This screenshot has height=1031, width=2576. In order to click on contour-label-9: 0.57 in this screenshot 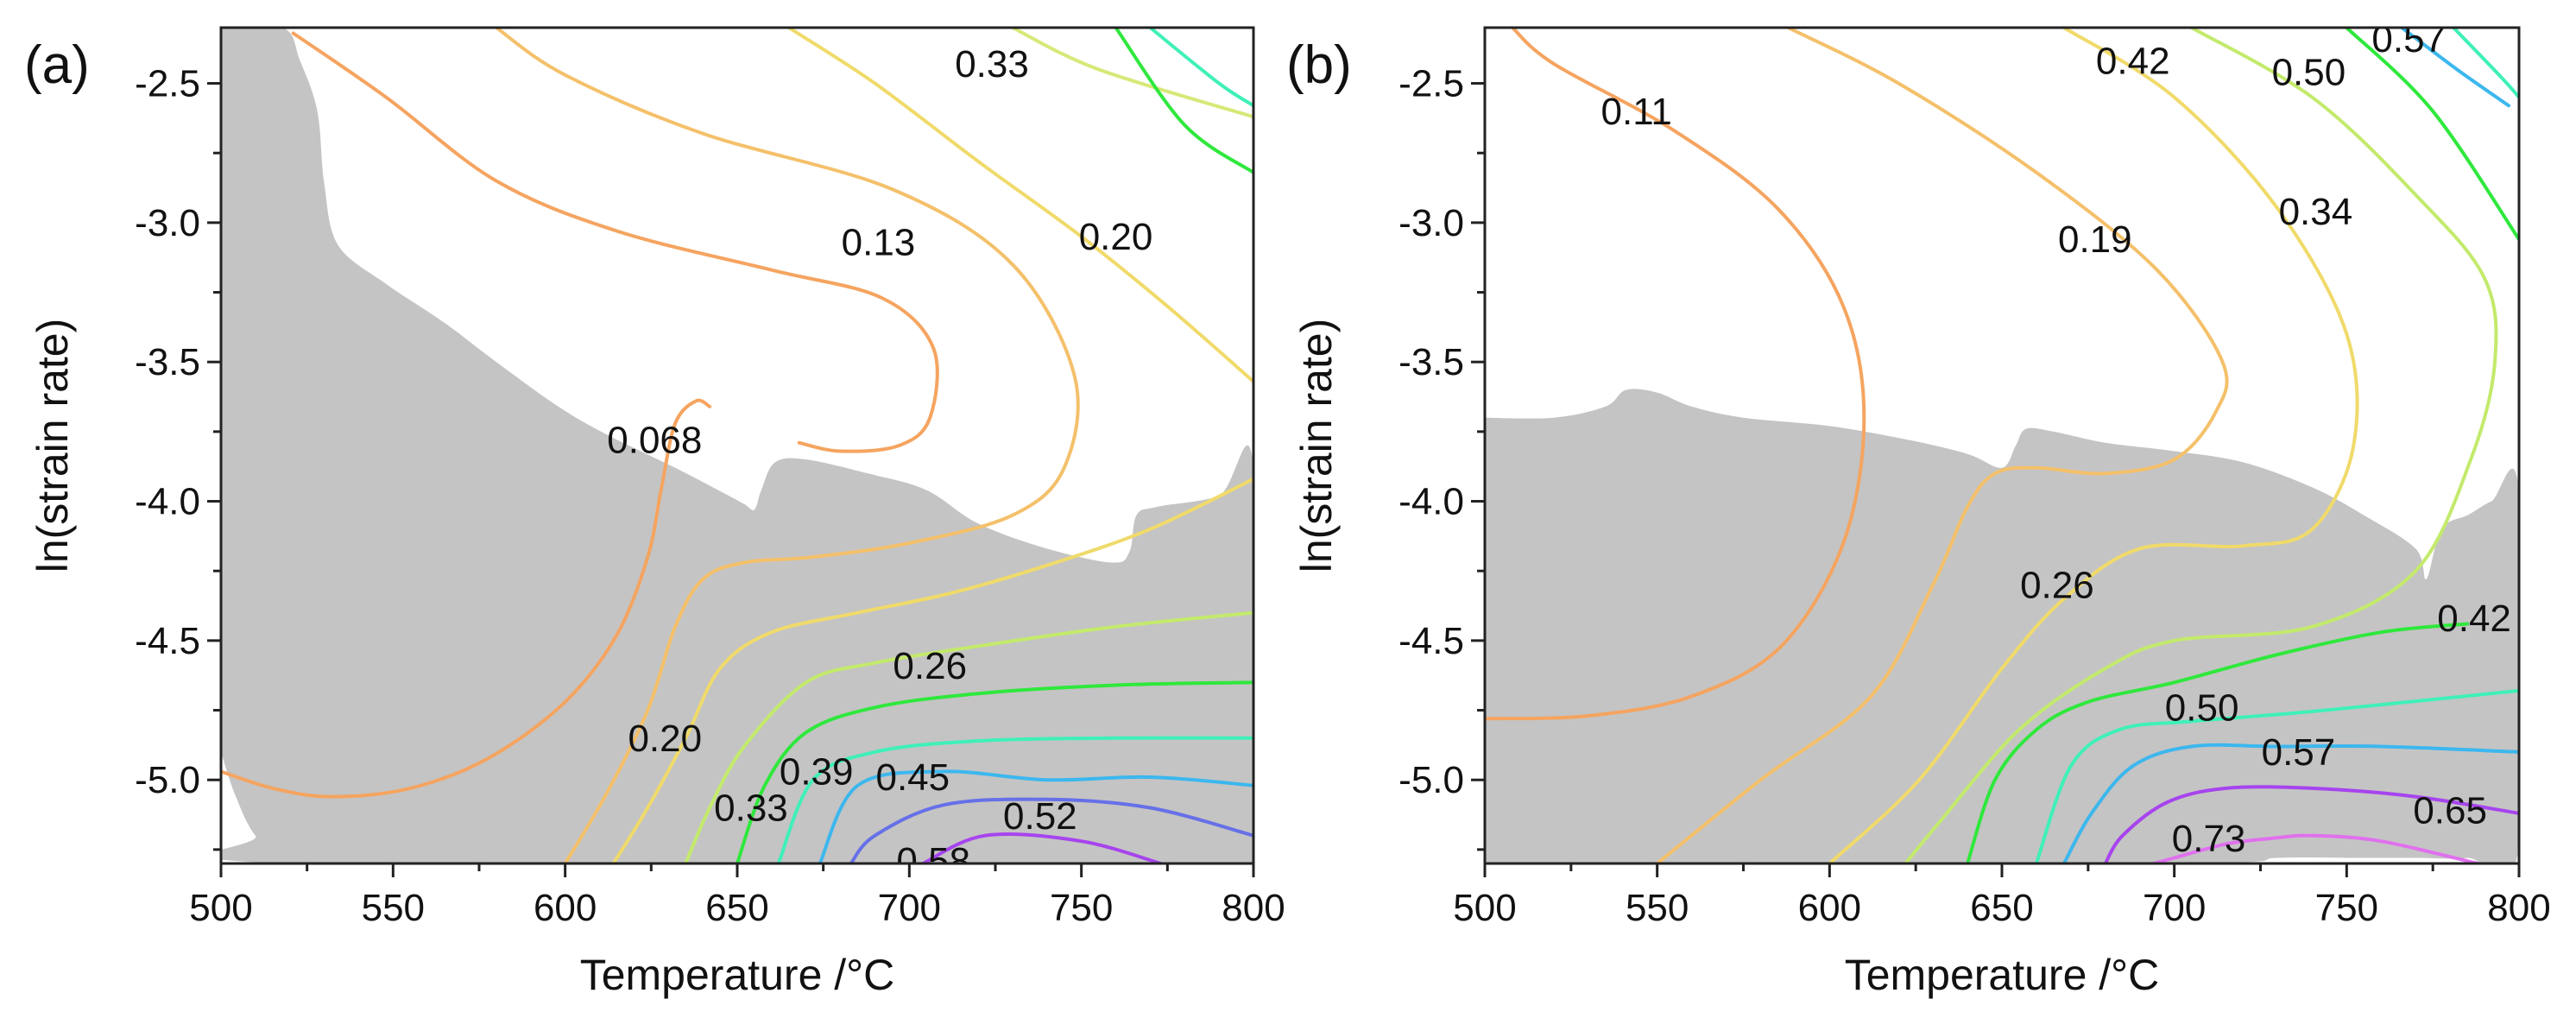, I will do `click(2299, 752)`.